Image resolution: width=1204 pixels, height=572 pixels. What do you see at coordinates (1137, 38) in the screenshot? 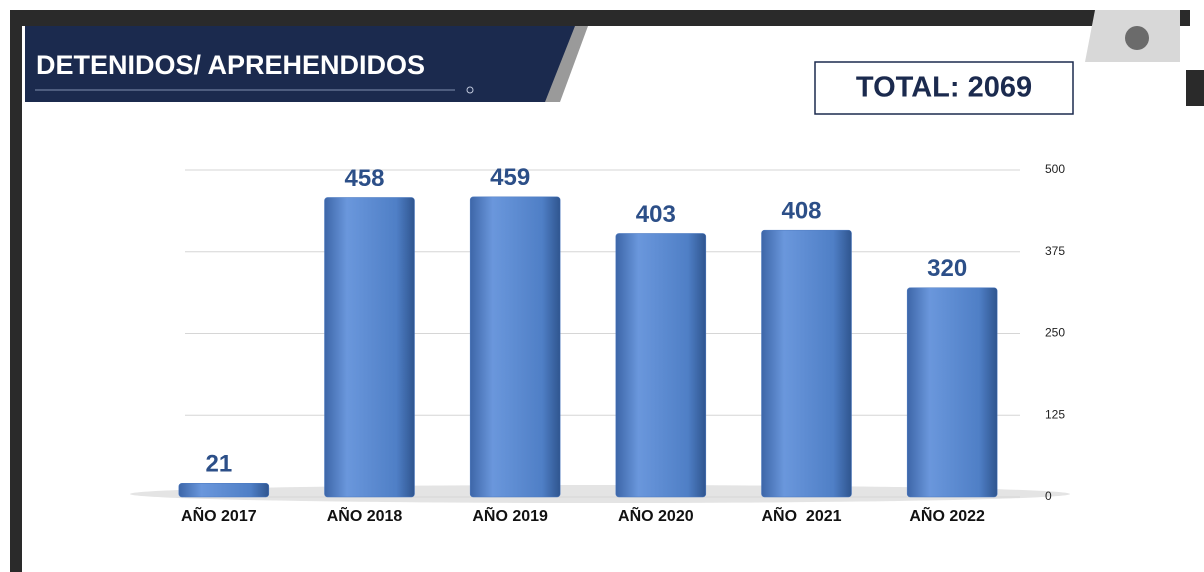
I see `logo` at bounding box center [1137, 38].